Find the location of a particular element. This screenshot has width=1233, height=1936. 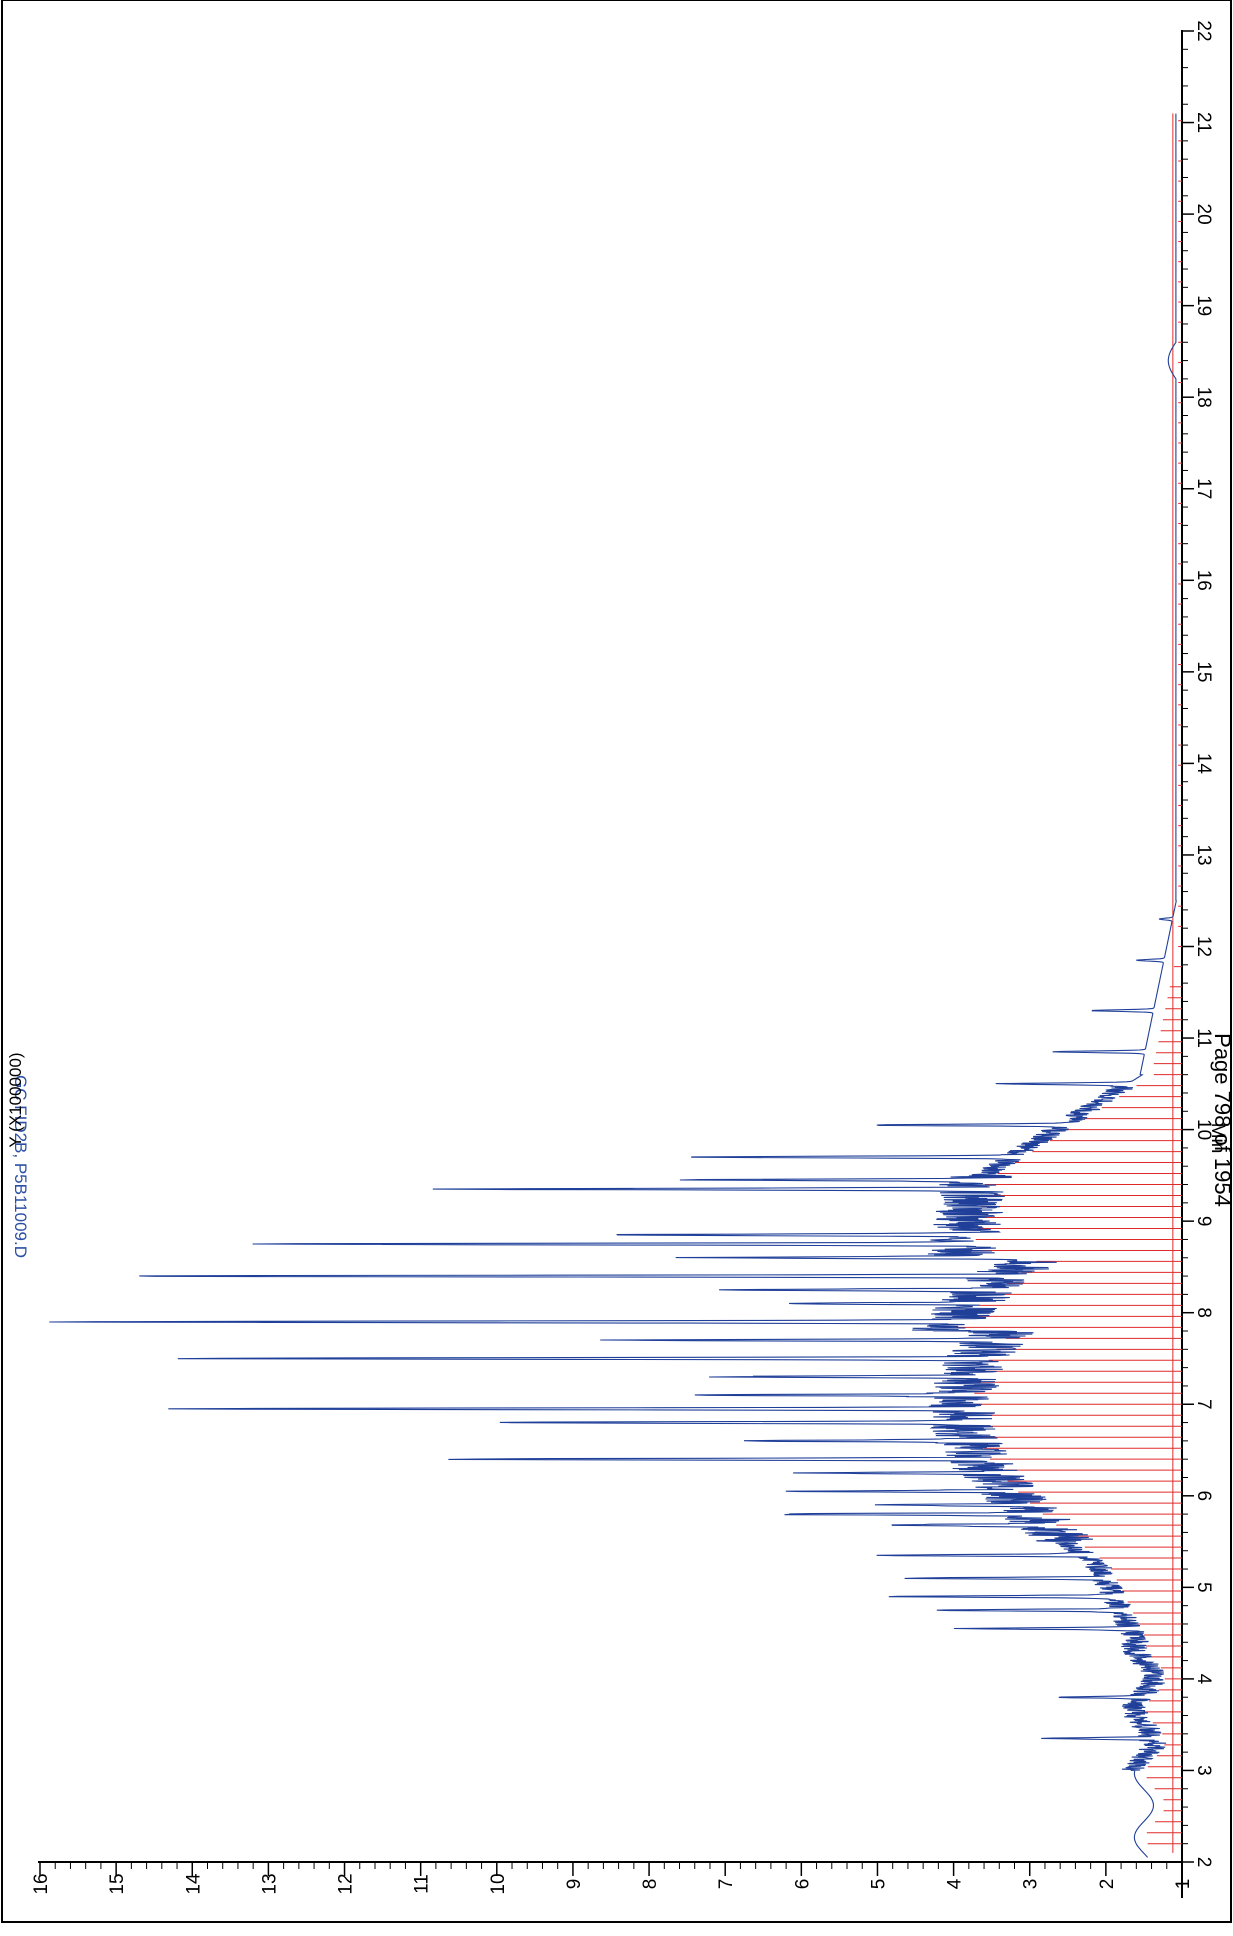

y-tick-label-8: 8 is located at coordinates (650, 1884).